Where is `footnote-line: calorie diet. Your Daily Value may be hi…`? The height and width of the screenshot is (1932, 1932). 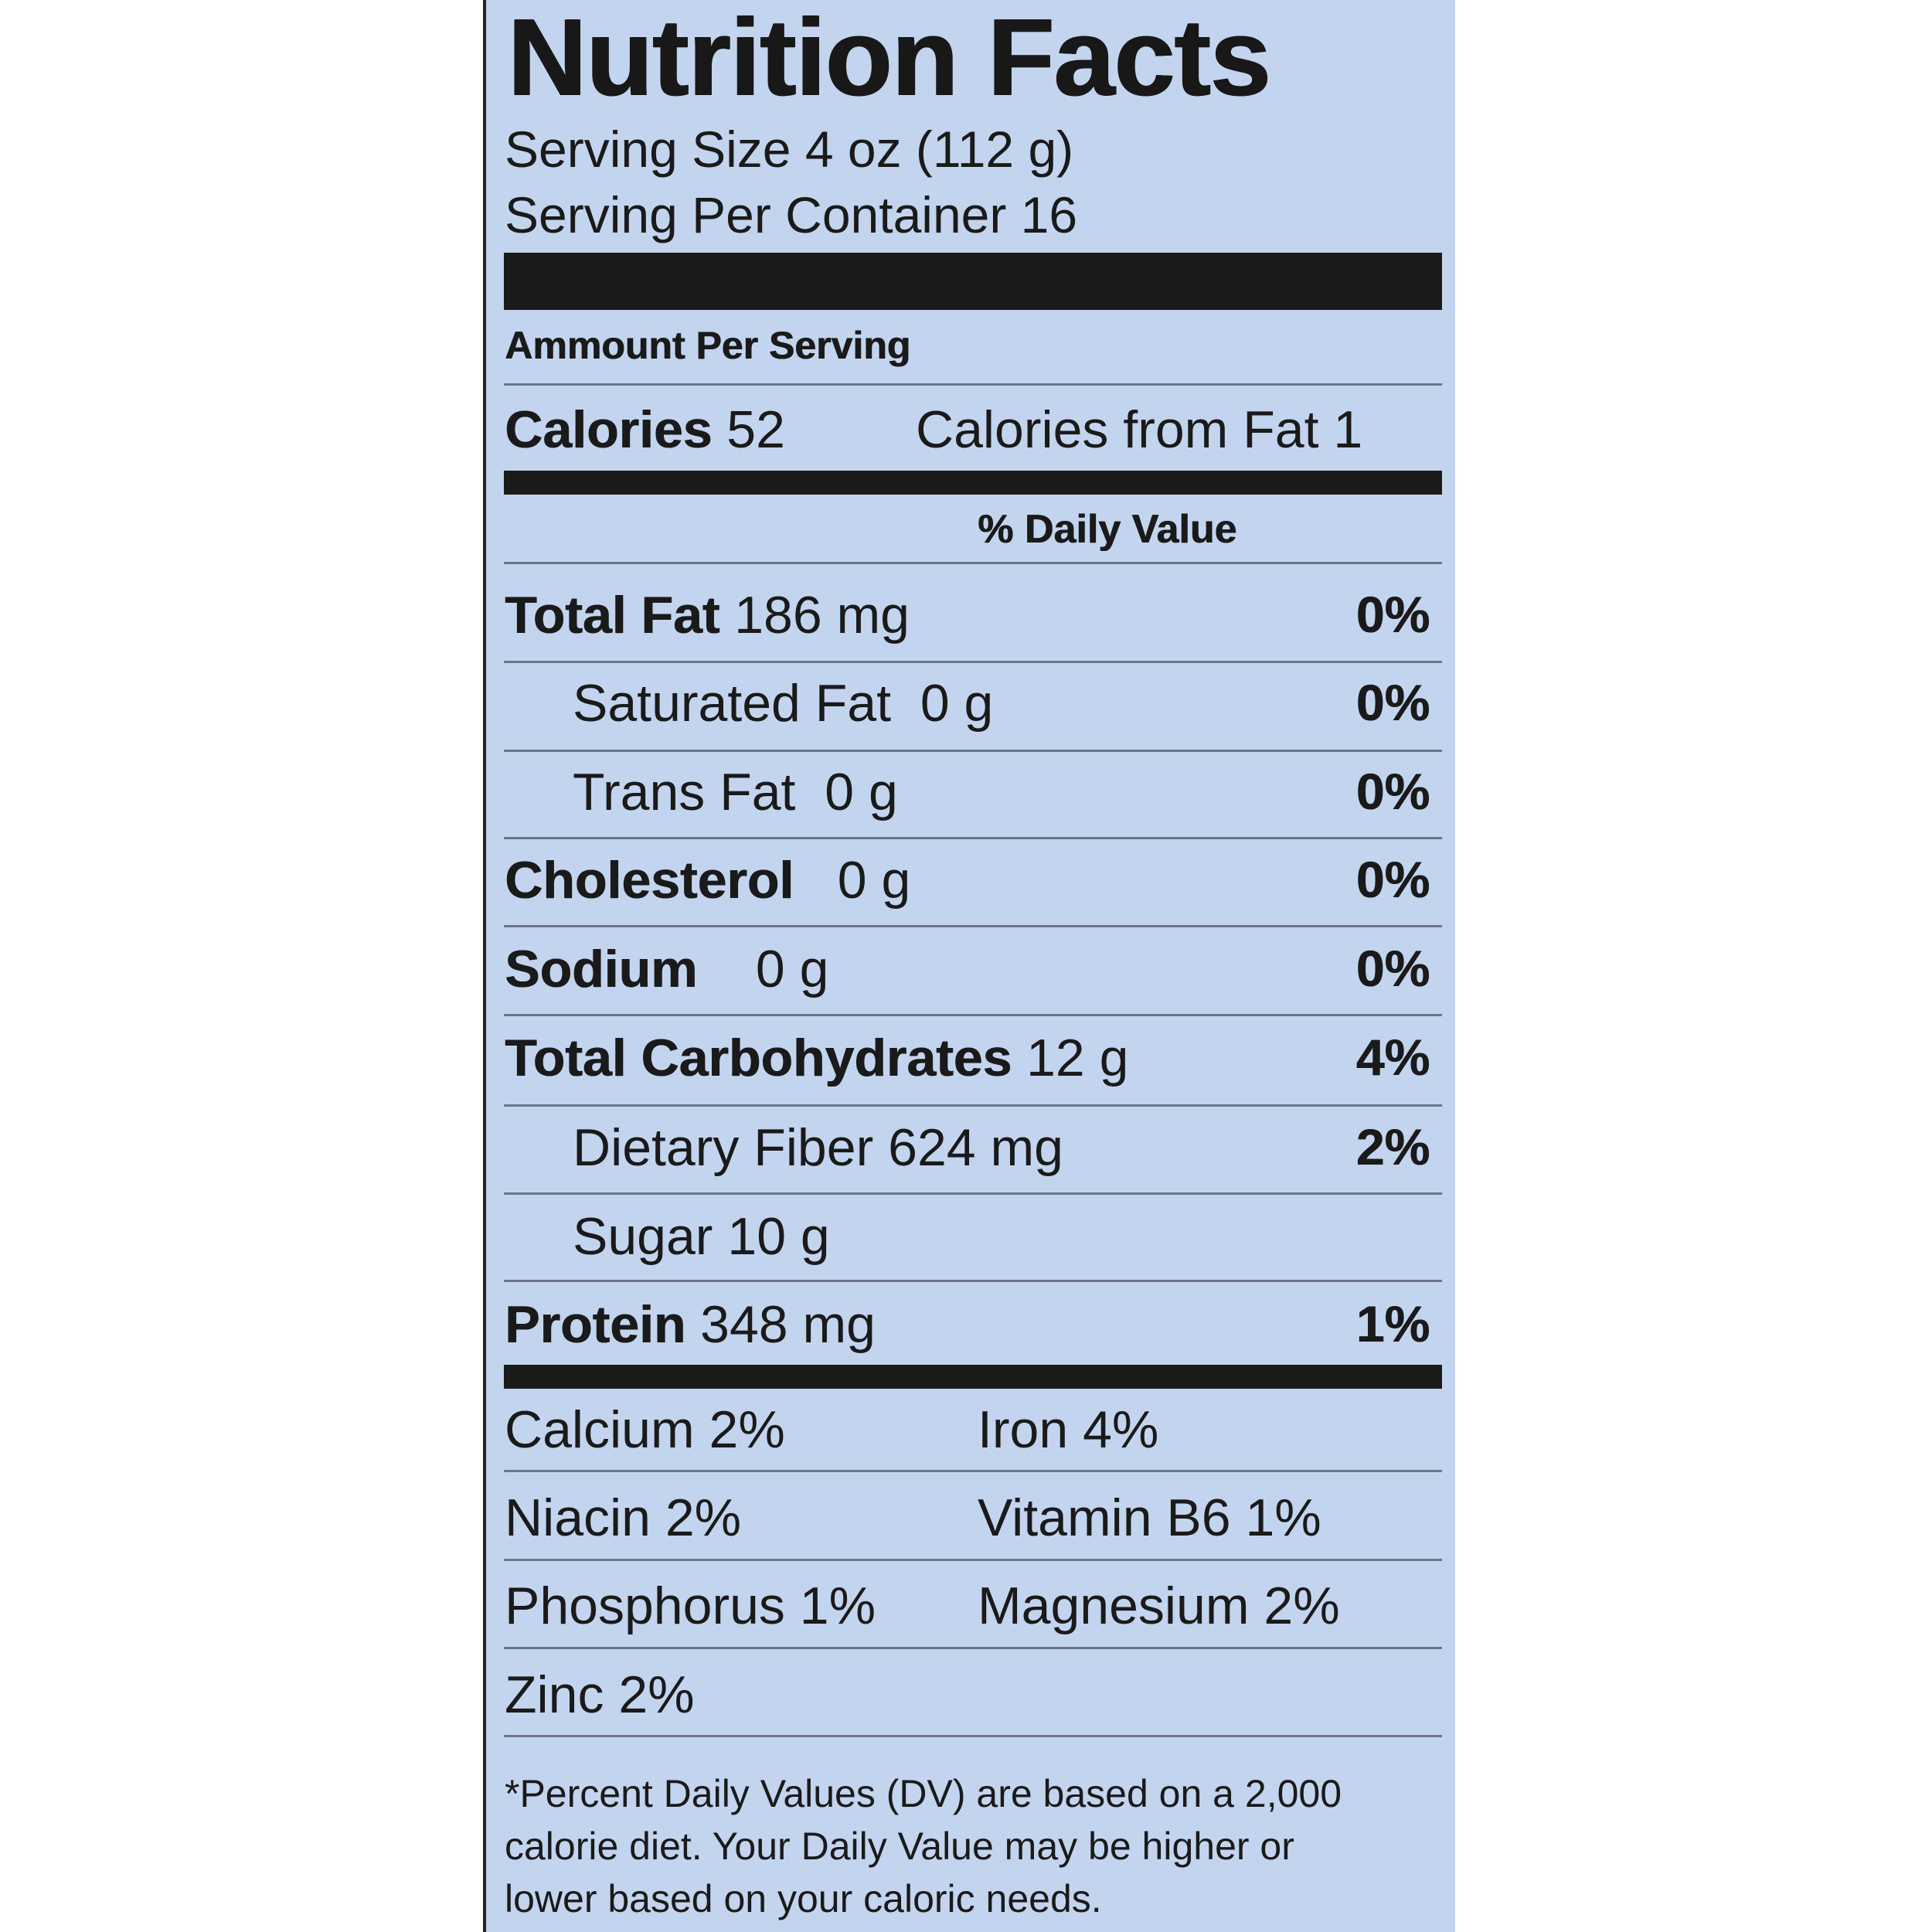 footnote-line: calorie diet. Your Daily Value may be hi… is located at coordinates (900, 1846).